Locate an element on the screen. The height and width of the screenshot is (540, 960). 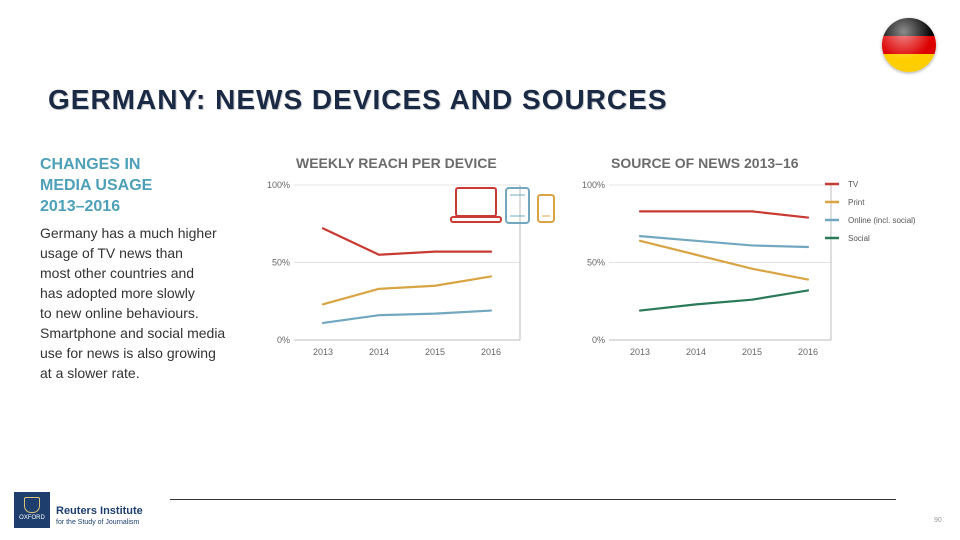
laptop-icon is located at coordinates (476, 205).